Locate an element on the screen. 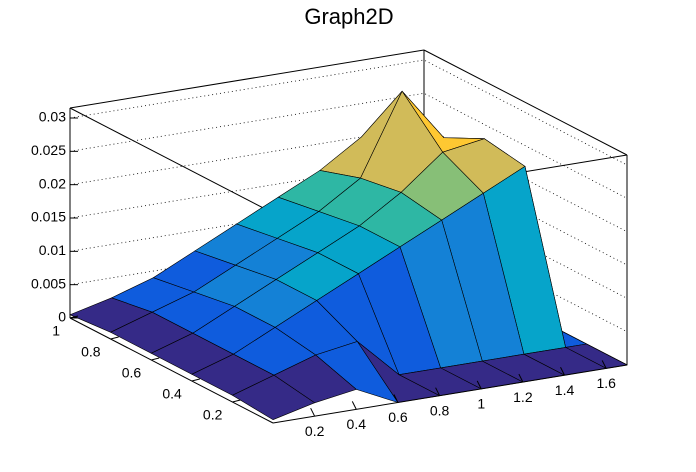 The image size is (696, 472). x-tick-label: 0.6 is located at coordinates (398, 417).